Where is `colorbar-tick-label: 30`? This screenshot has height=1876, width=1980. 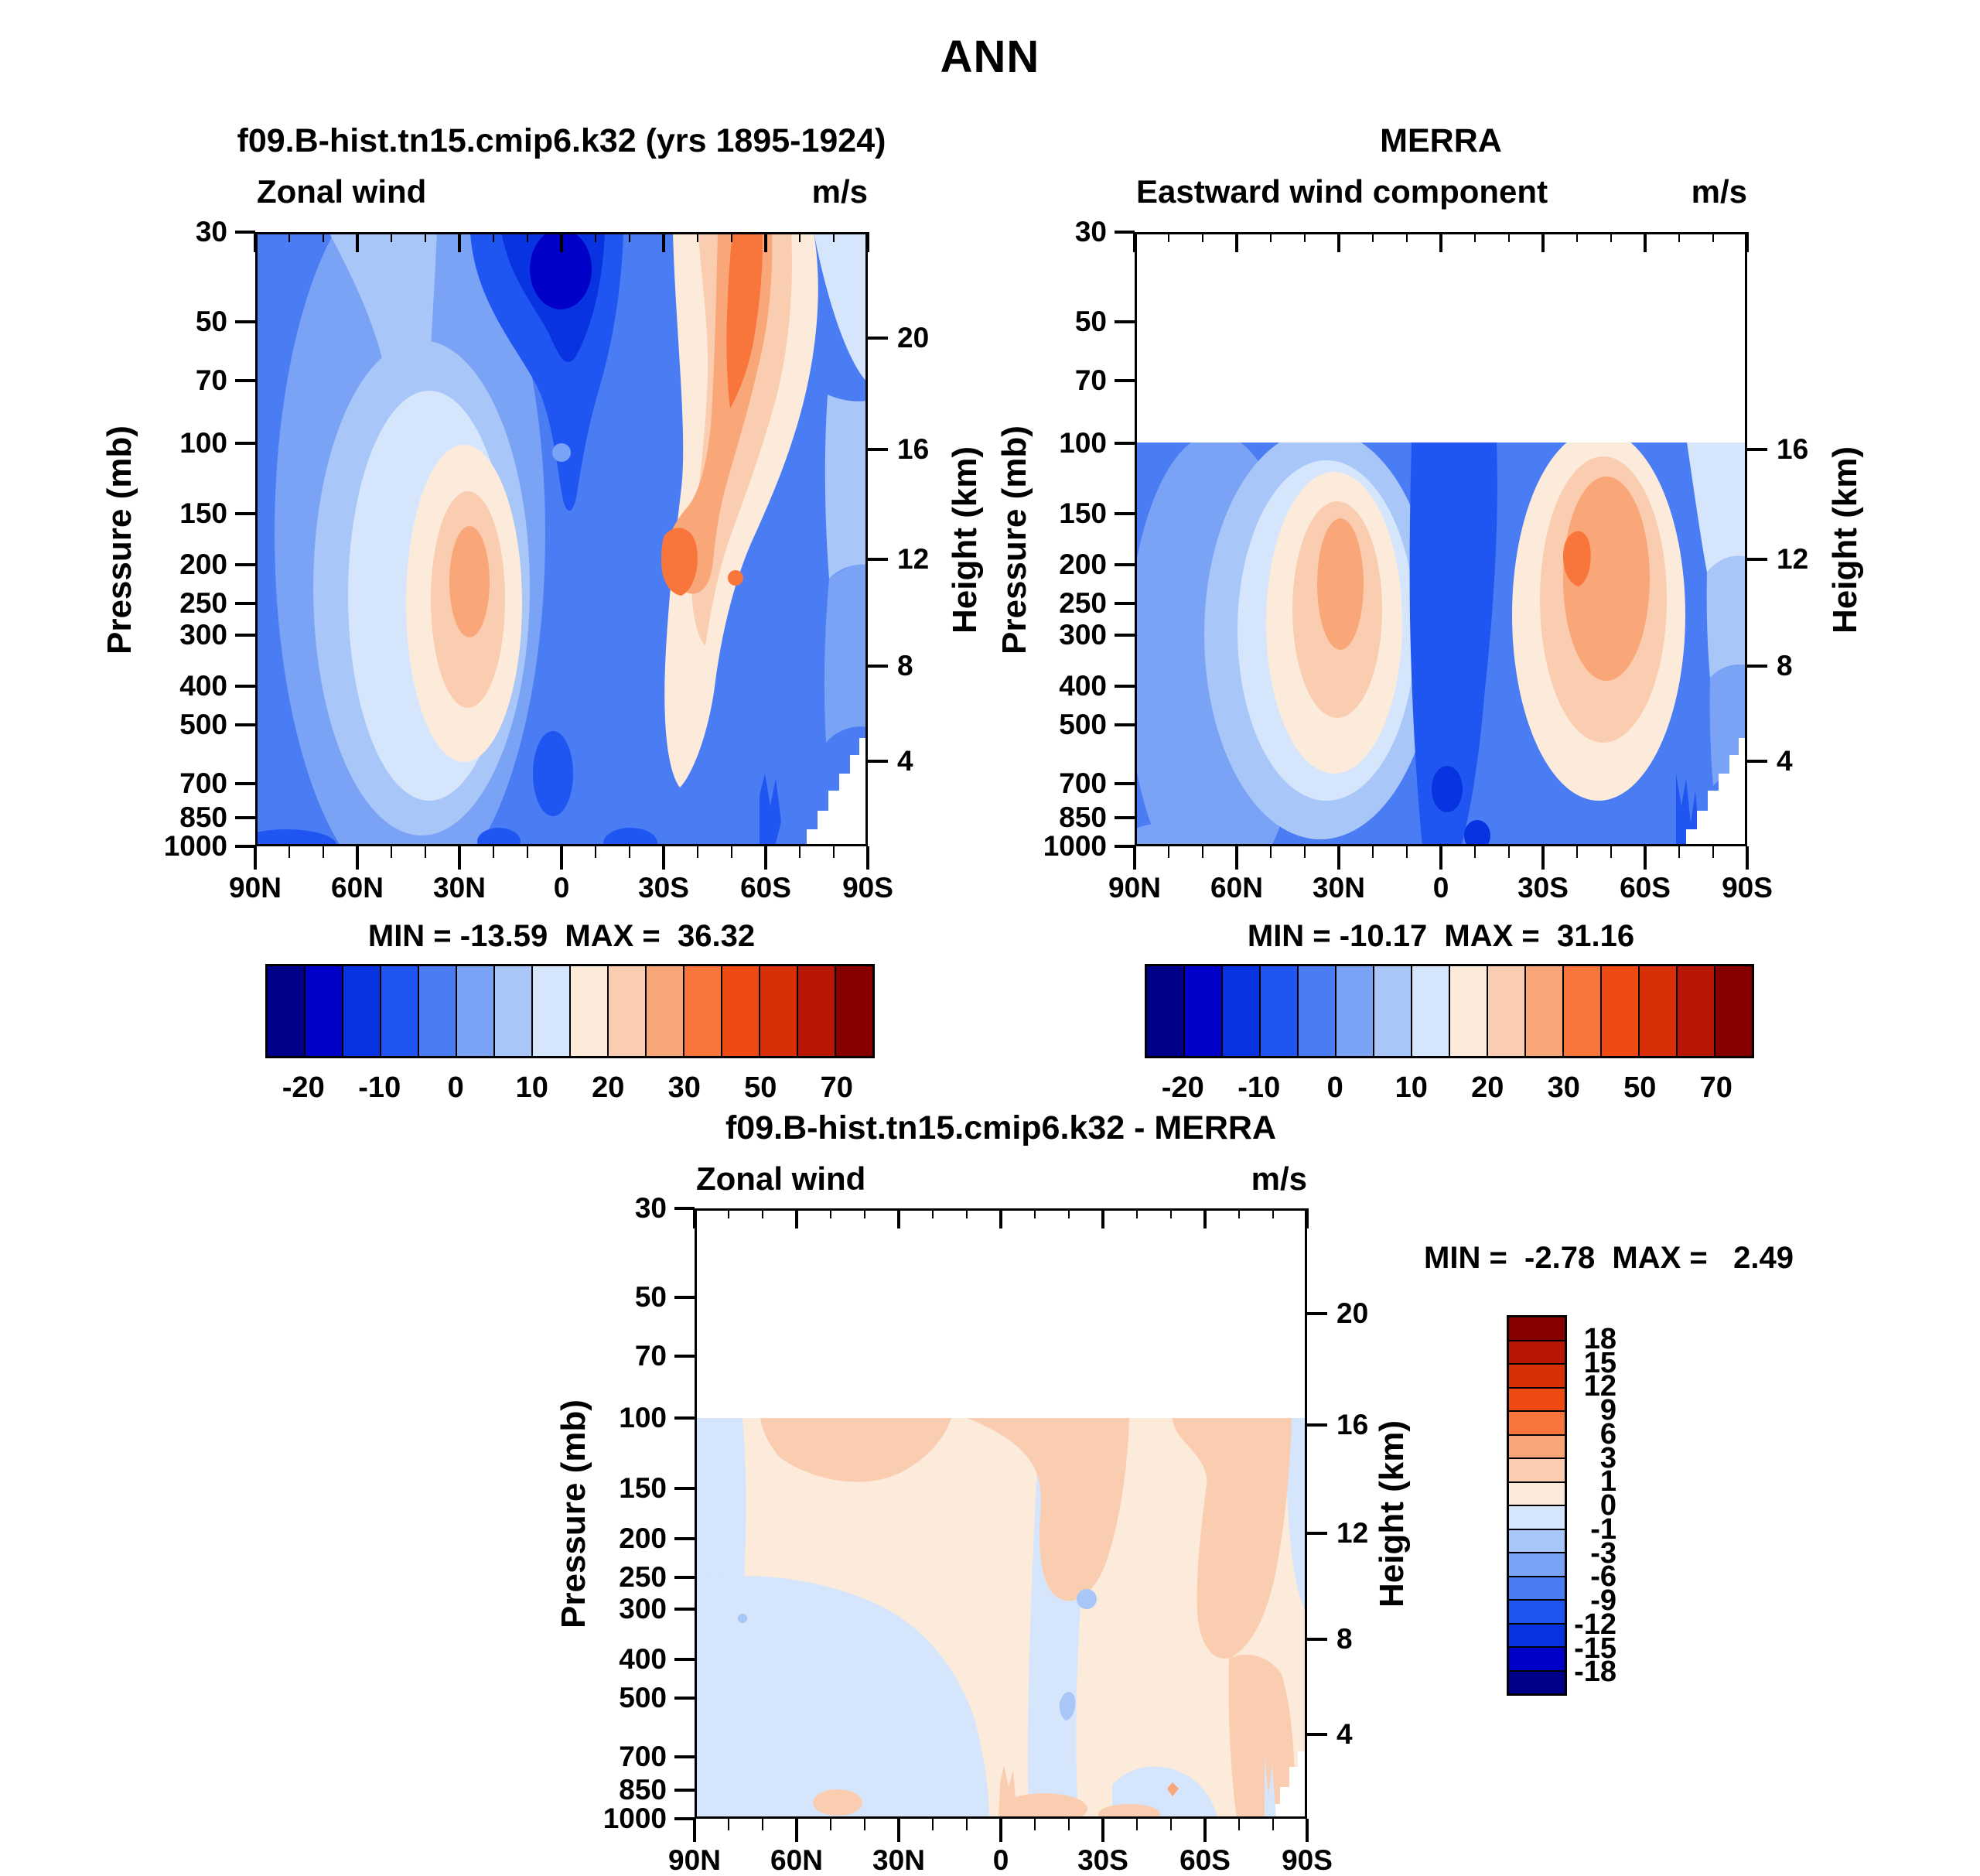
colorbar-tick-label: 30 is located at coordinates (684, 1087).